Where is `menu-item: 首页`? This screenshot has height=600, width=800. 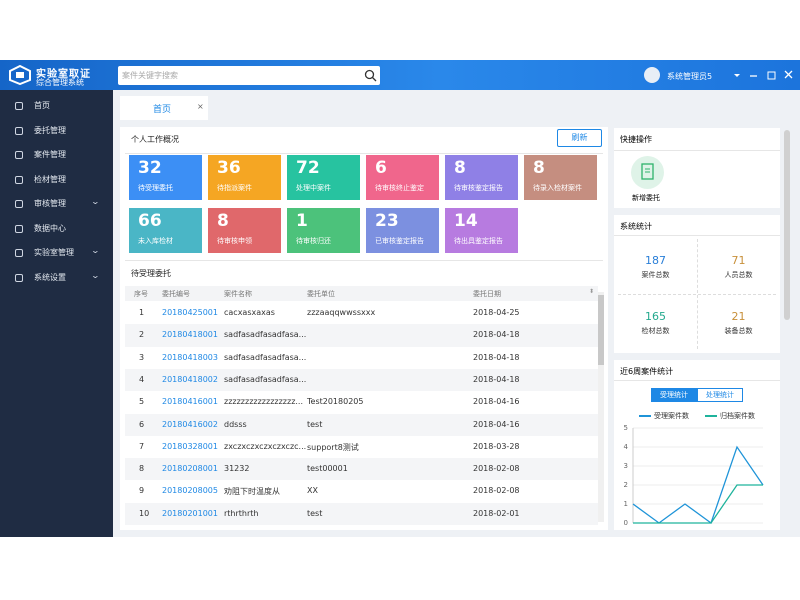
menu-item: 首页 is located at coordinates (56, 106).